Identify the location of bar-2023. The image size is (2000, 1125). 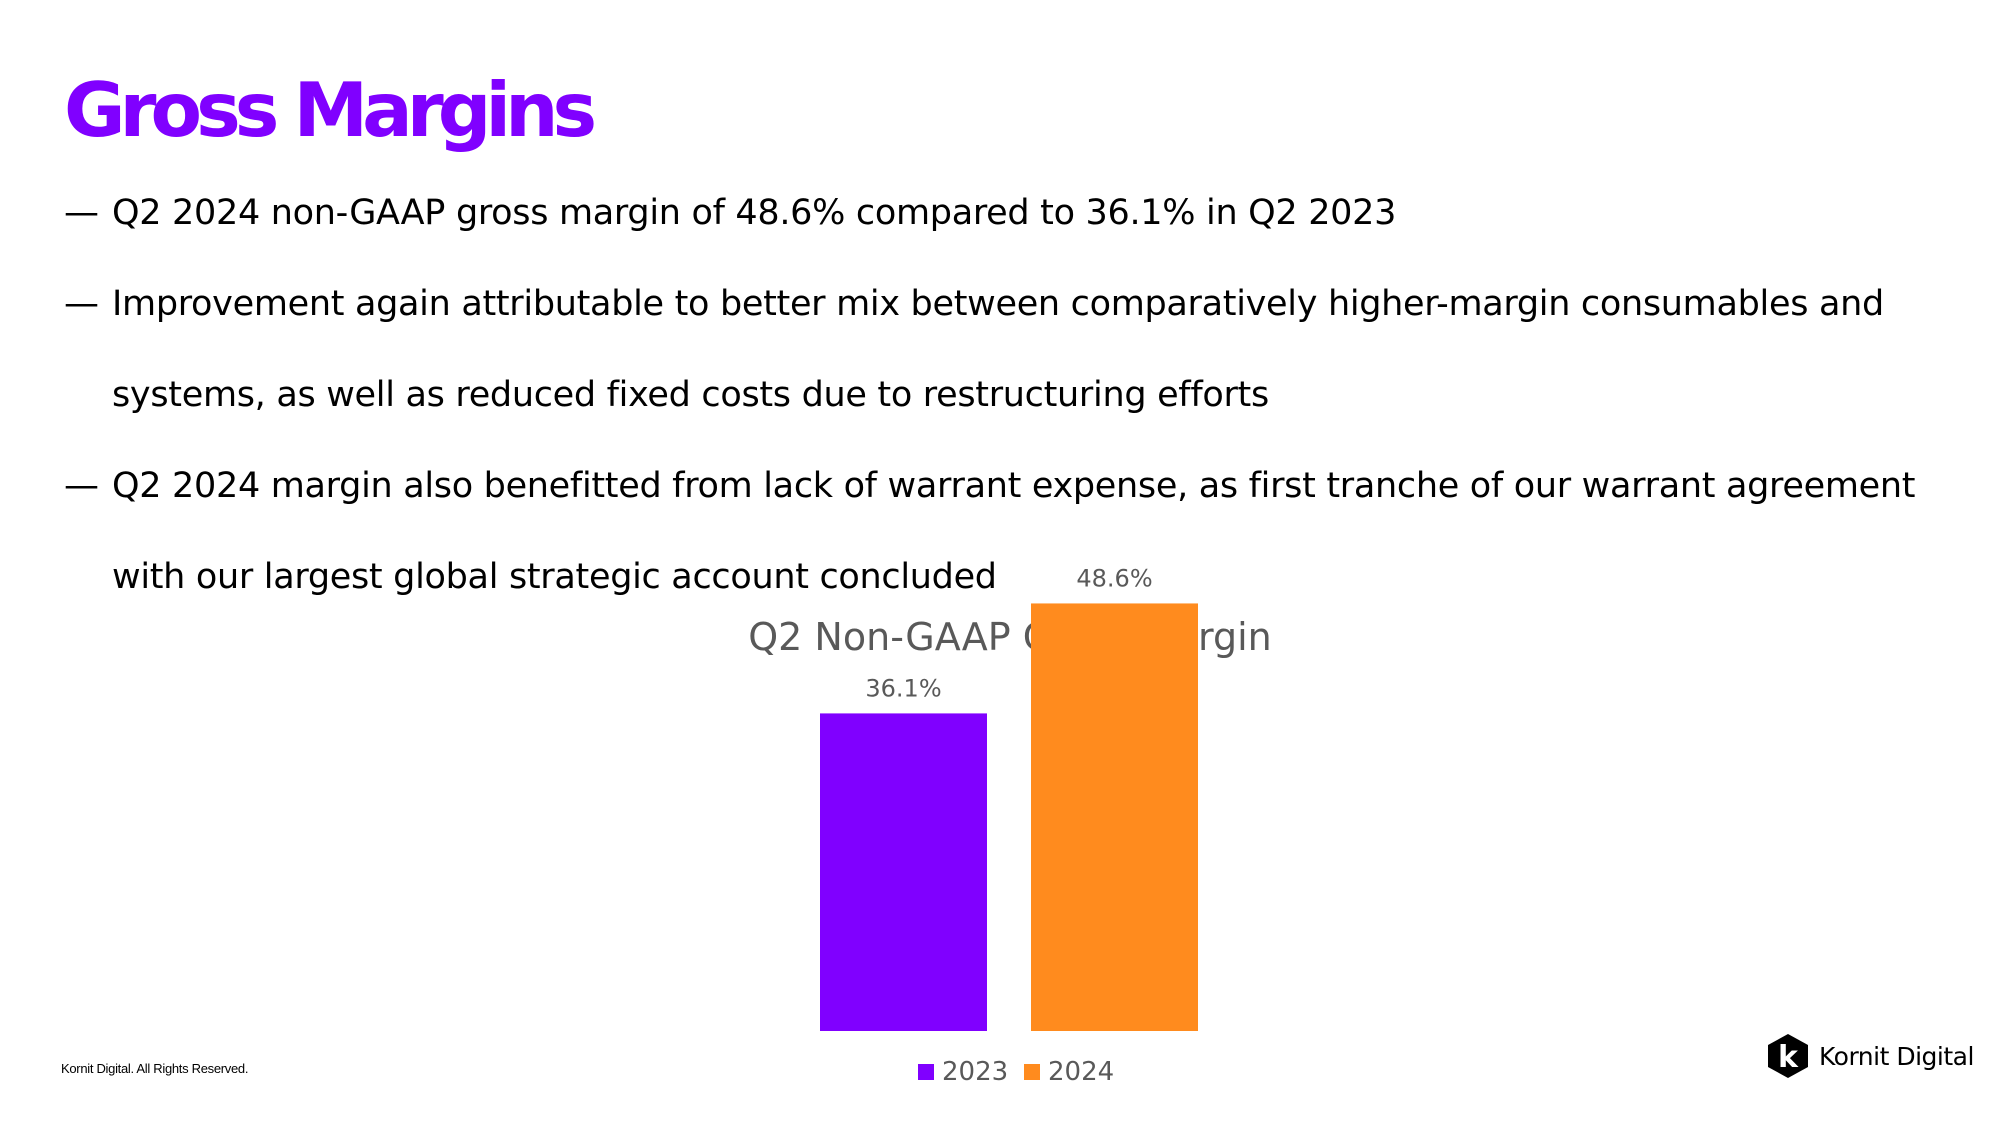
(903, 872).